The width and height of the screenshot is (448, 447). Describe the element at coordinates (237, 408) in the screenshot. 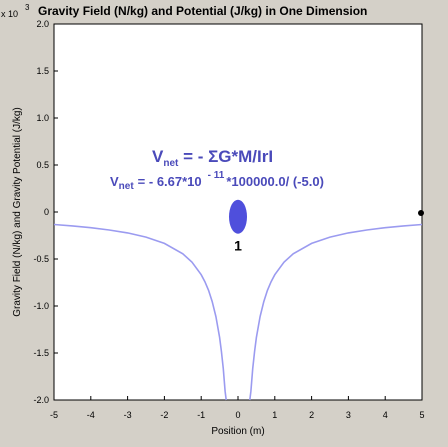

I see `x-axis: -5 -4 -3 -2 -1 0 1 2 3 4 5` at that location.